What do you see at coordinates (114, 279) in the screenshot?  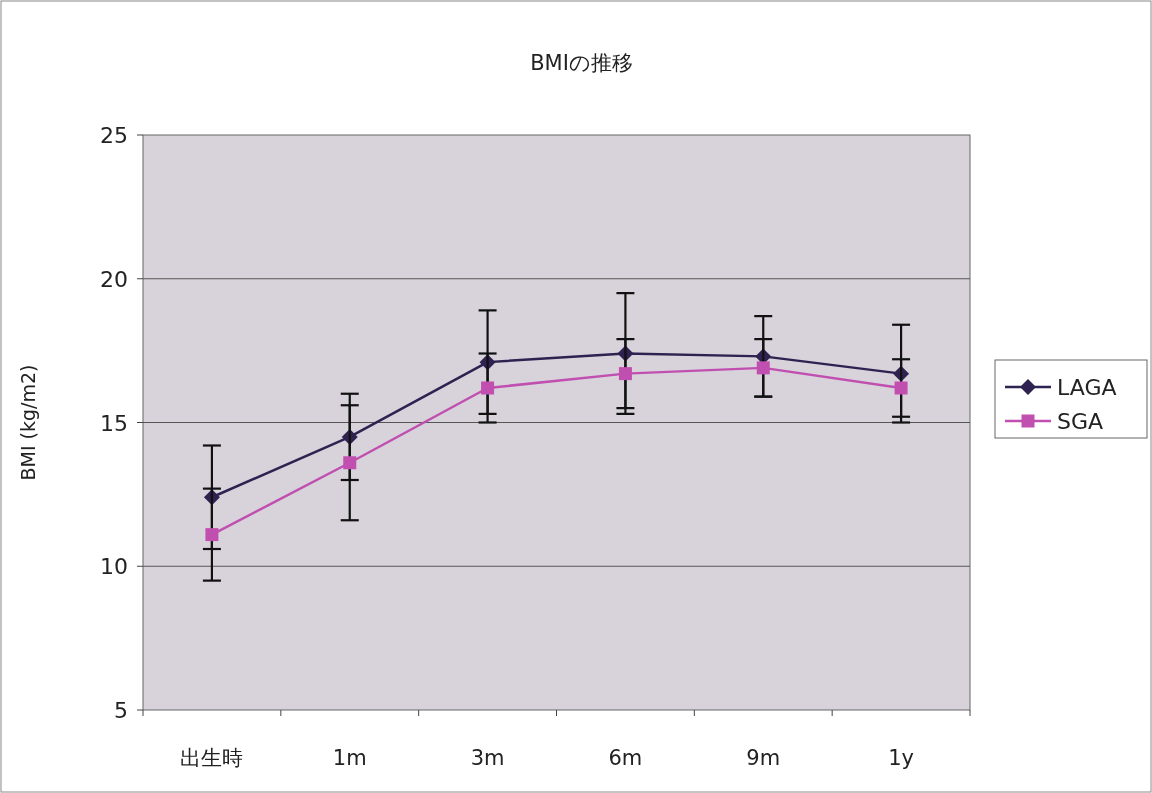 I see `y-tick-label: 20` at bounding box center [114, 279].